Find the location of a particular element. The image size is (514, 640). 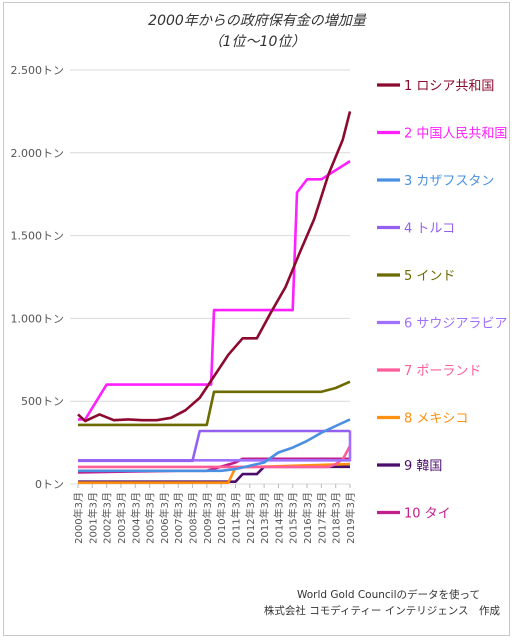

x-tick-label: 2006年3月 is located at coordinates (164, 518).